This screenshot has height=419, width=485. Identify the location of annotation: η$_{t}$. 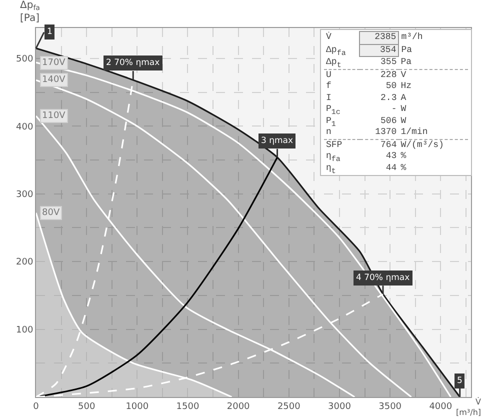
(331, 169).